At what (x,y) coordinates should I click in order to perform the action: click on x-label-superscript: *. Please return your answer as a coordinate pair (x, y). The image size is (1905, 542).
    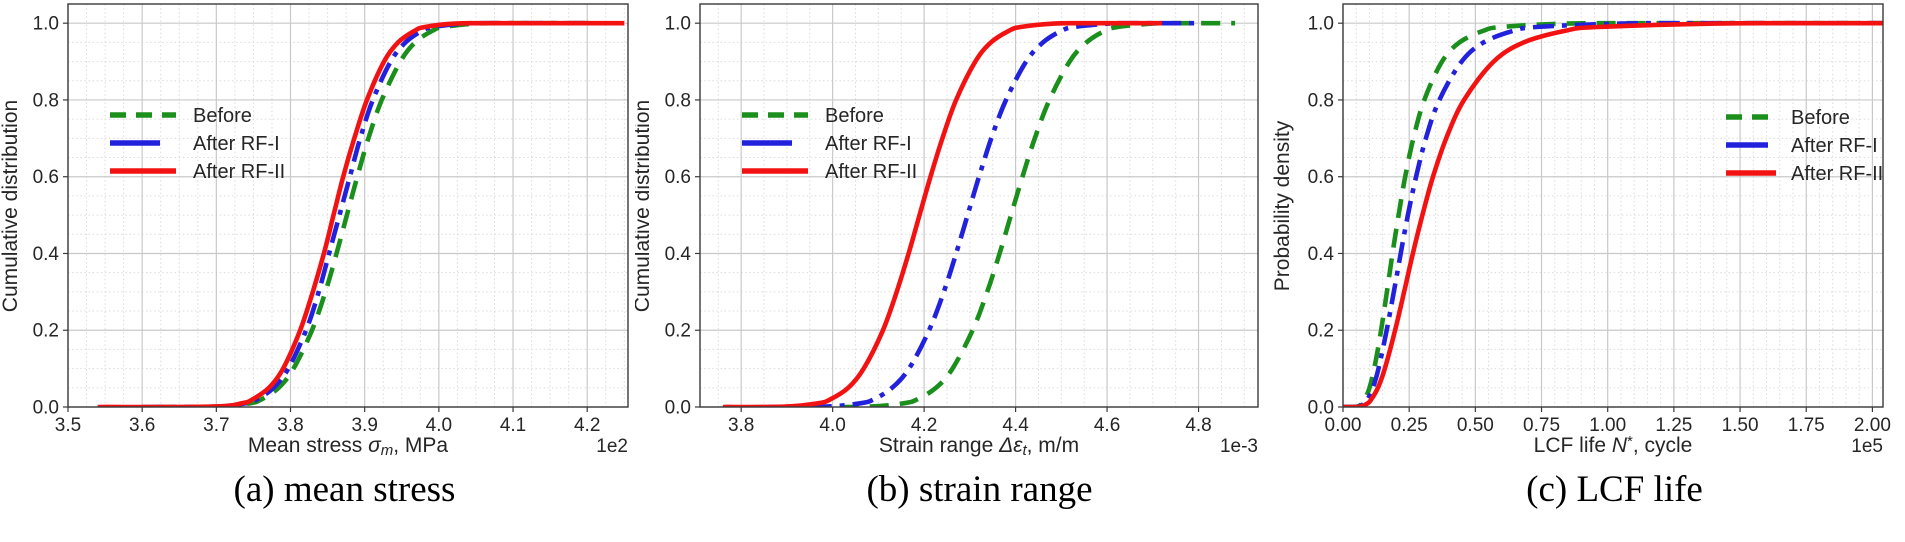
    Looking at the image, I should click on (1630, 441).